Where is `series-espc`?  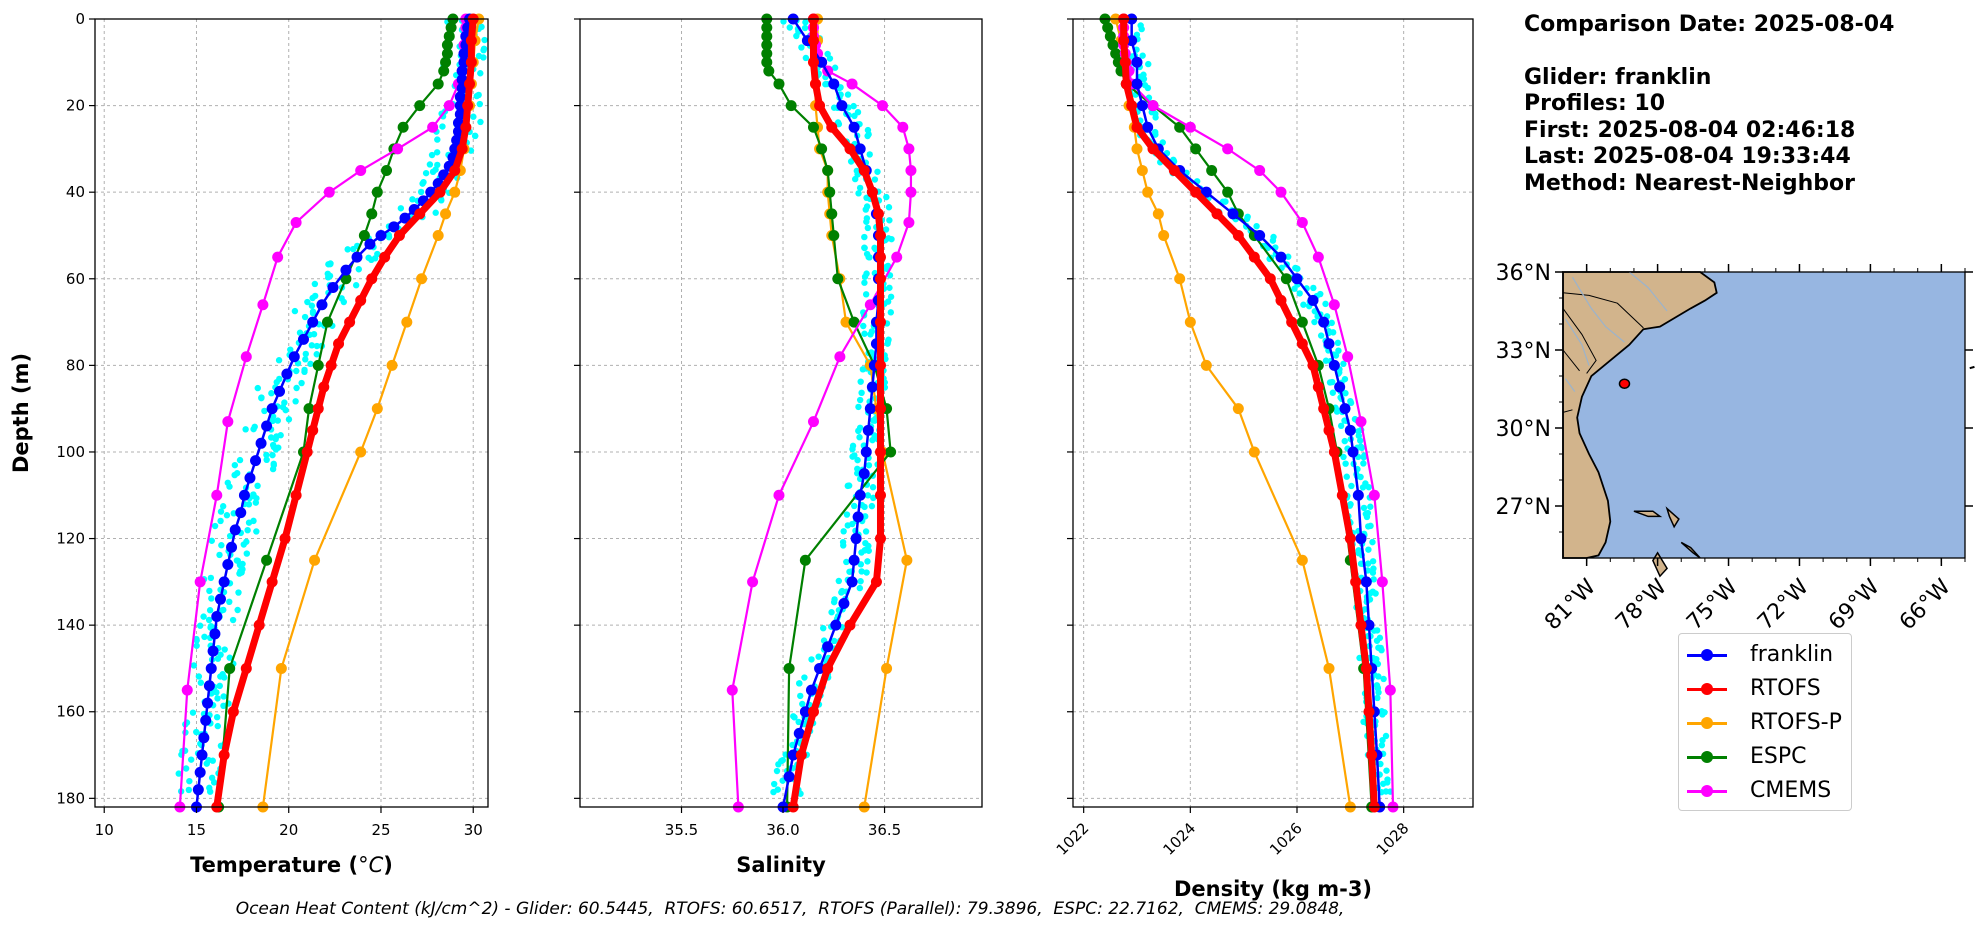 series-espc is located at coordinates (829, 413).